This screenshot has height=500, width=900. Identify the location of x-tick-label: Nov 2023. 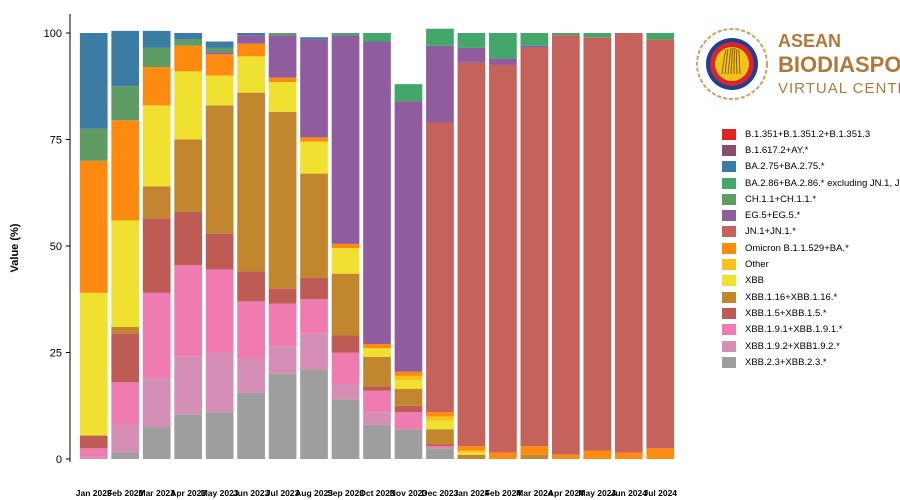
(409, 493).